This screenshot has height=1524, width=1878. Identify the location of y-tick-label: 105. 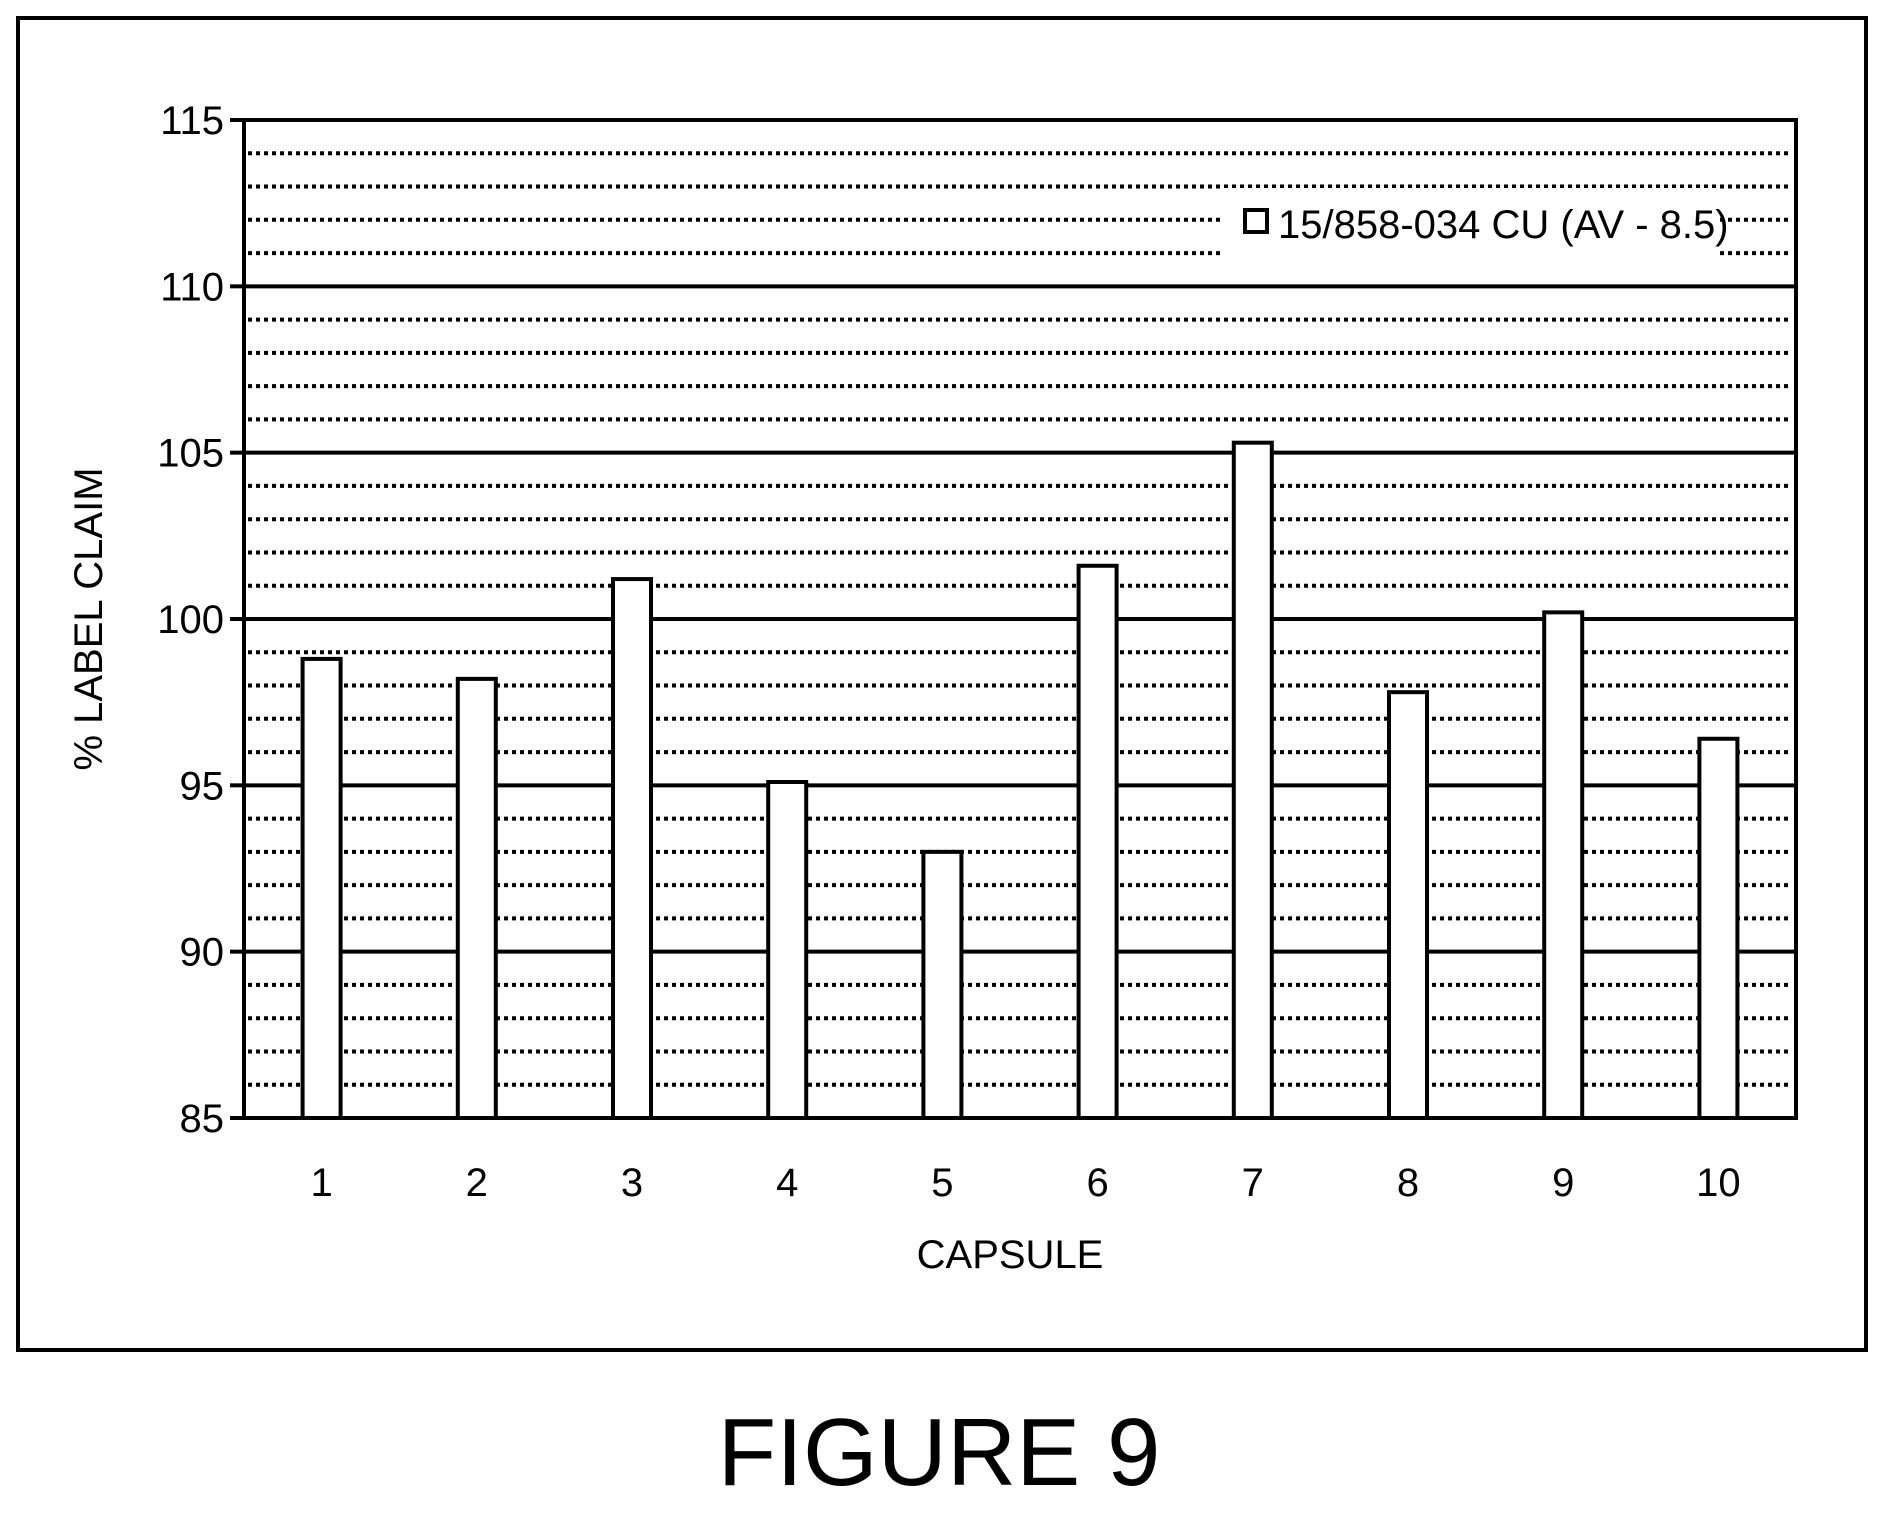
(190, 454).